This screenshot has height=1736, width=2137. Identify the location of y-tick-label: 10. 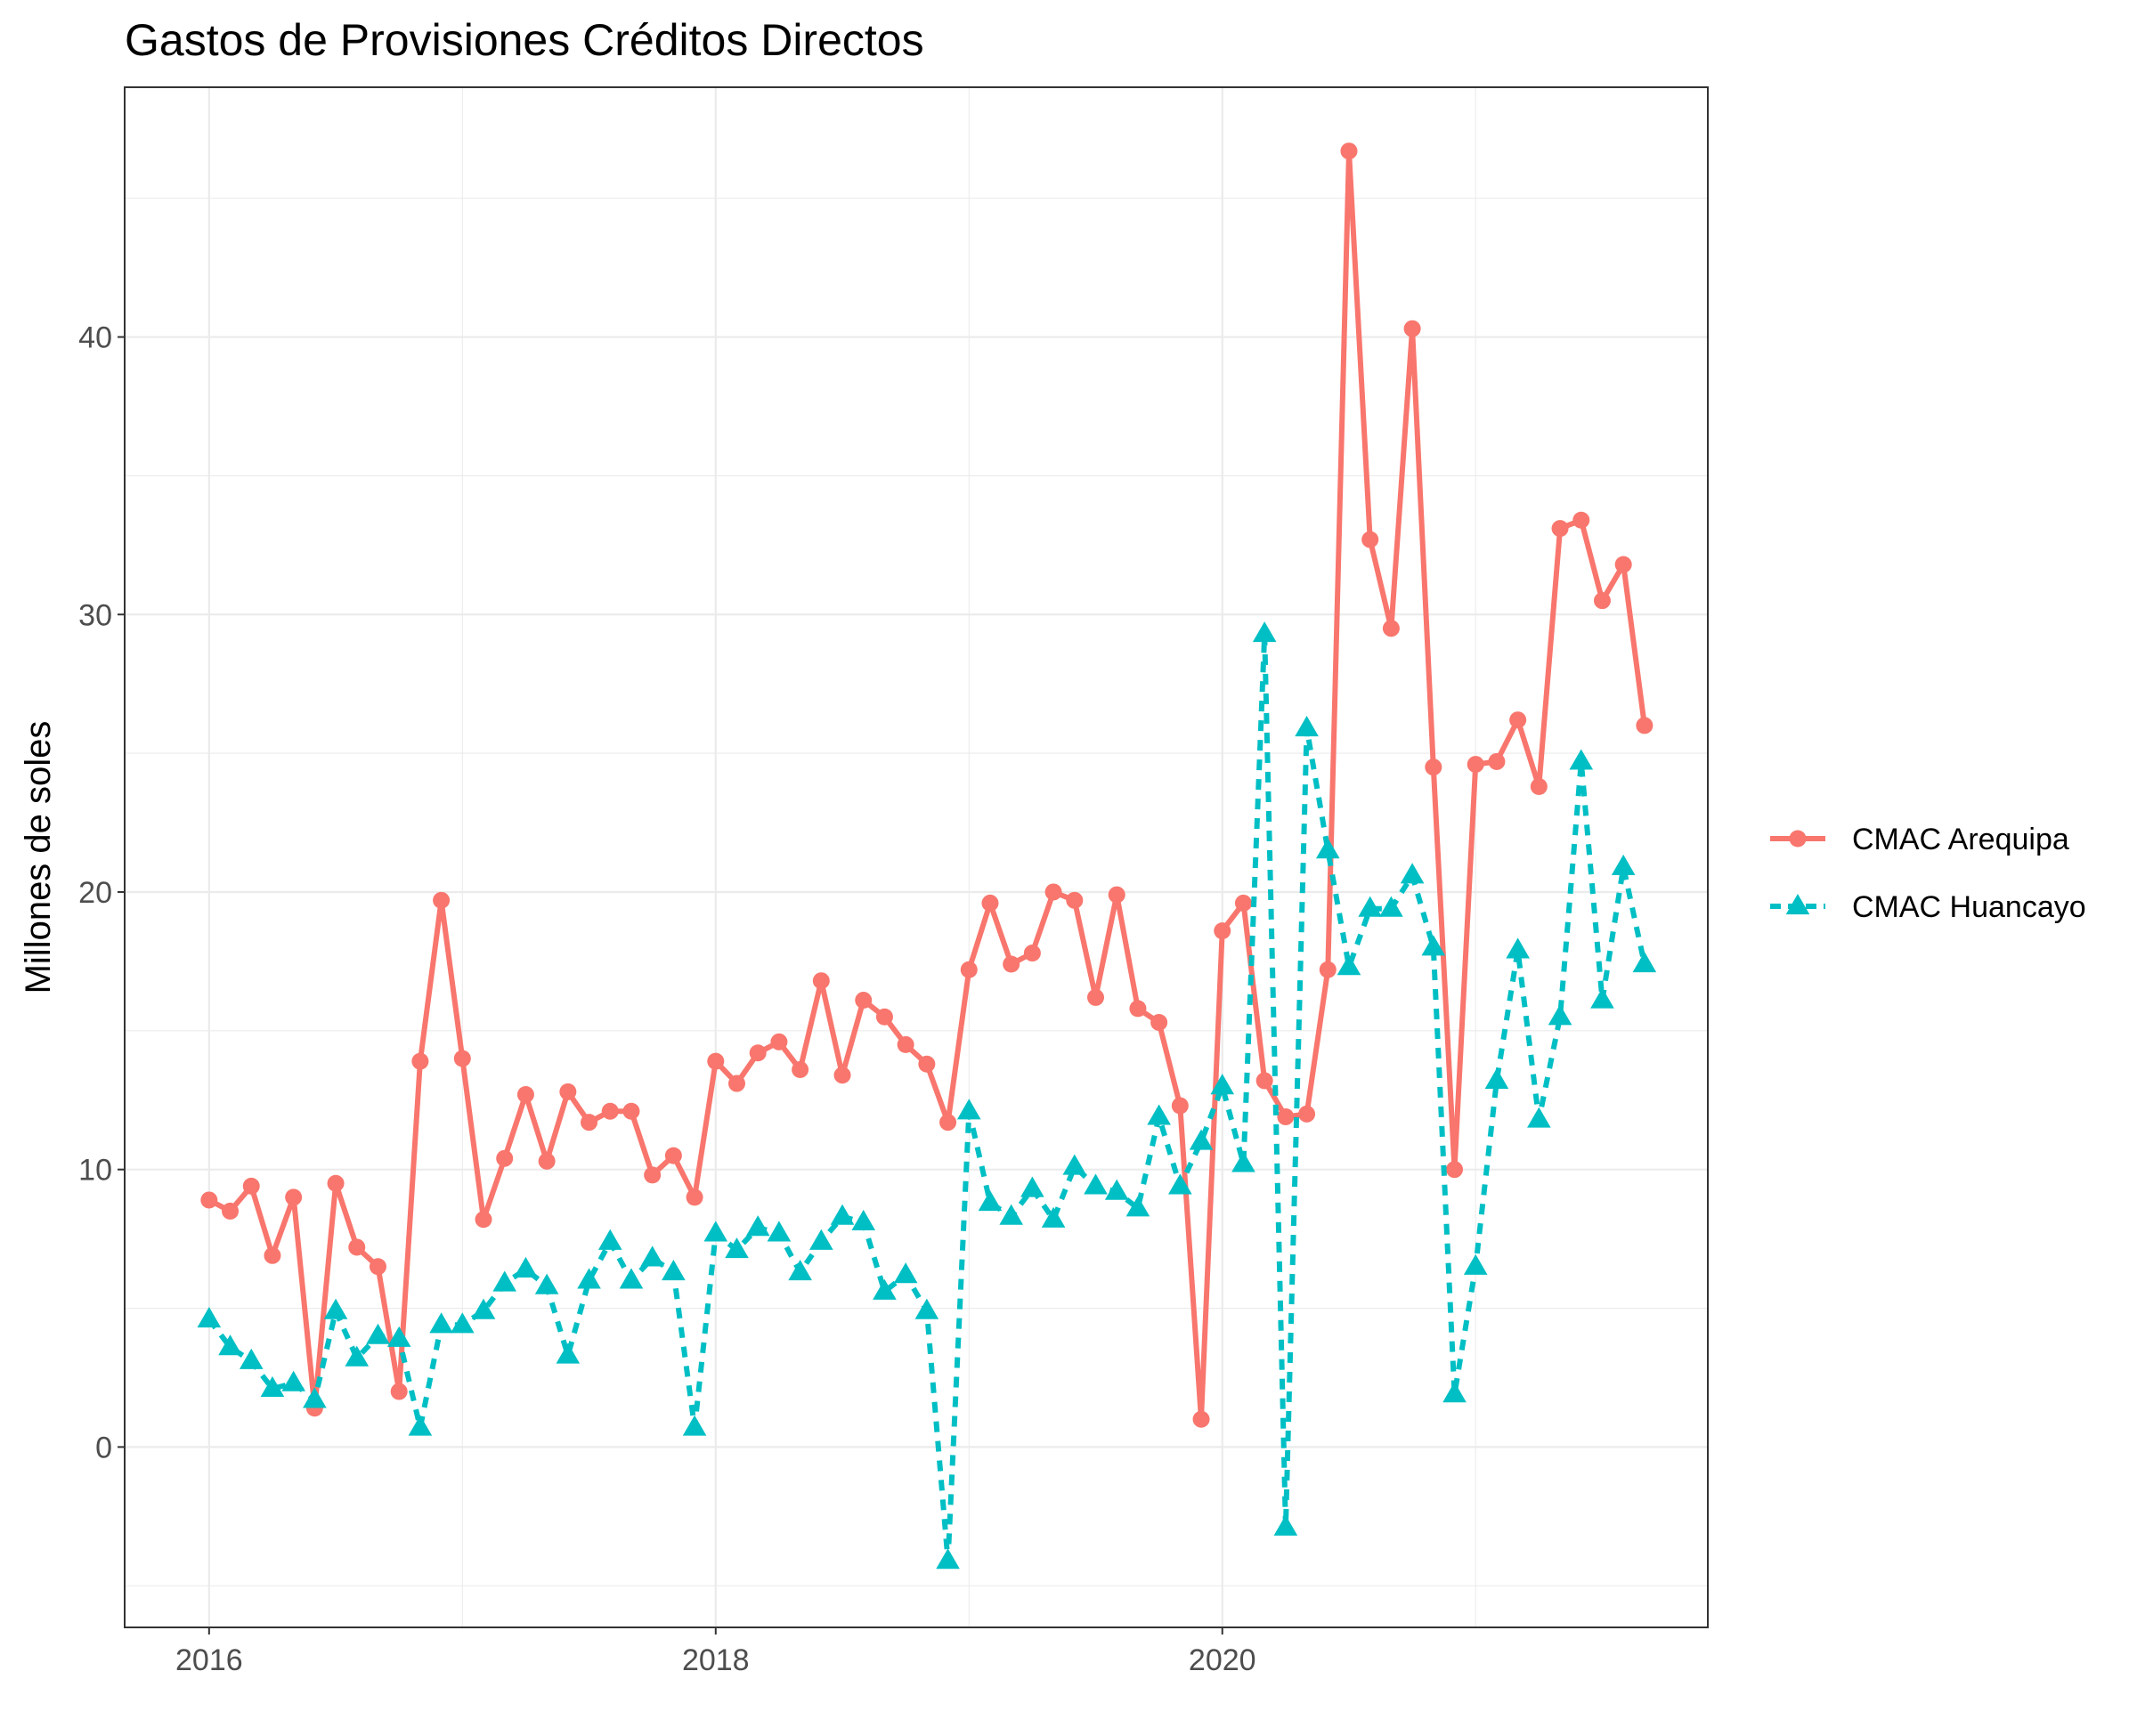
(95, 1171).